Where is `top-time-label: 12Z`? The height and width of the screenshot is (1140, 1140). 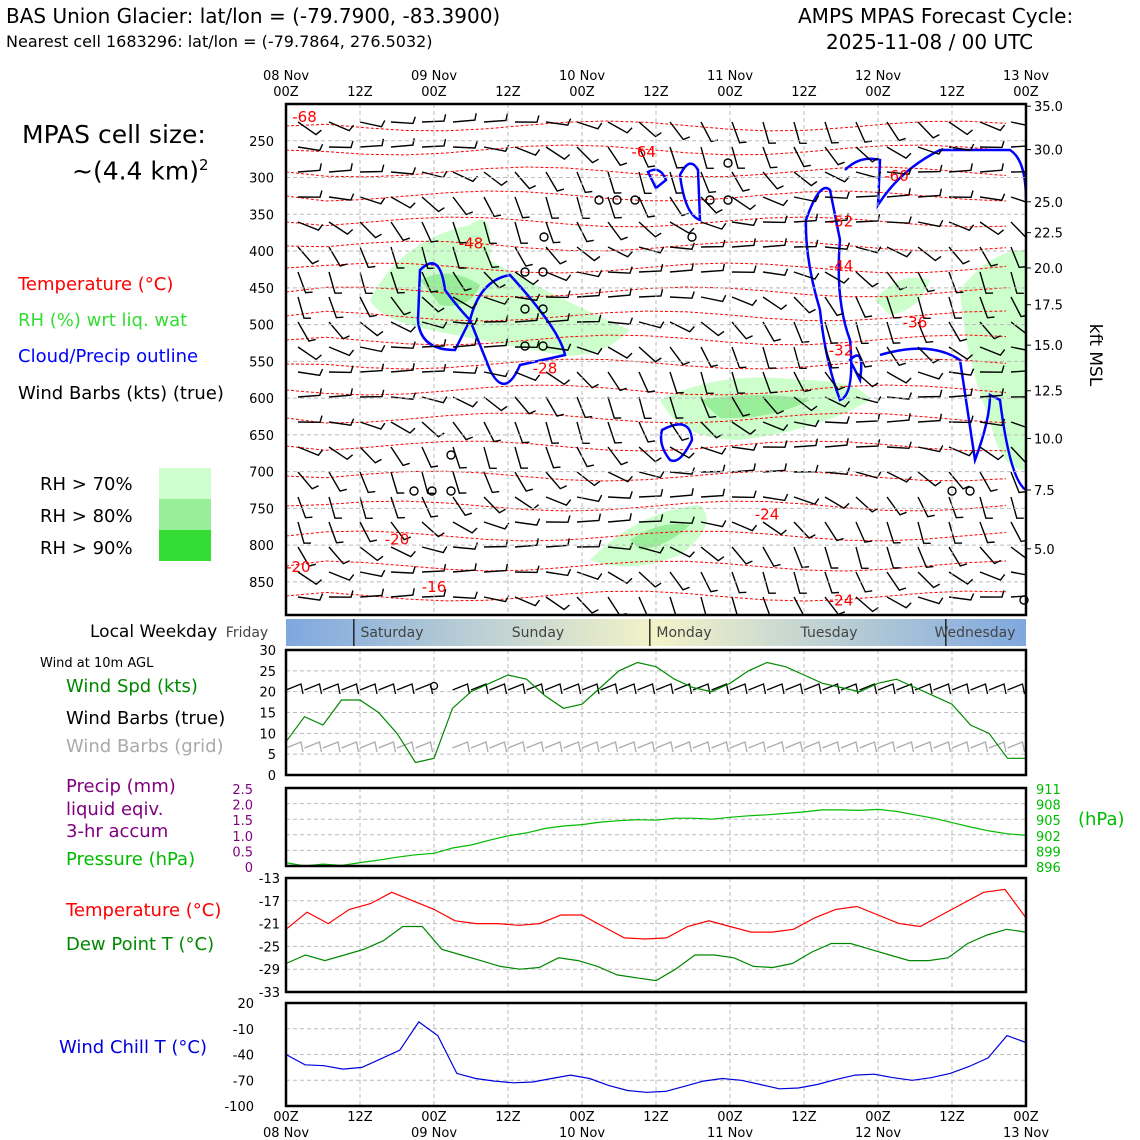 top-time-label: 12Z is located at coordinates (656, 92).